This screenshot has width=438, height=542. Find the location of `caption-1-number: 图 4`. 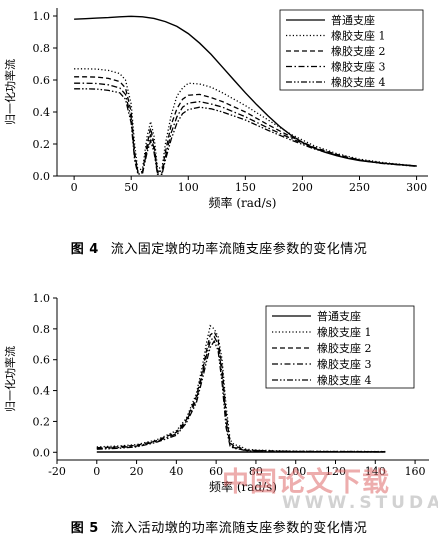

caption-1-number: 图 4 is located at coordinates (84, 249).